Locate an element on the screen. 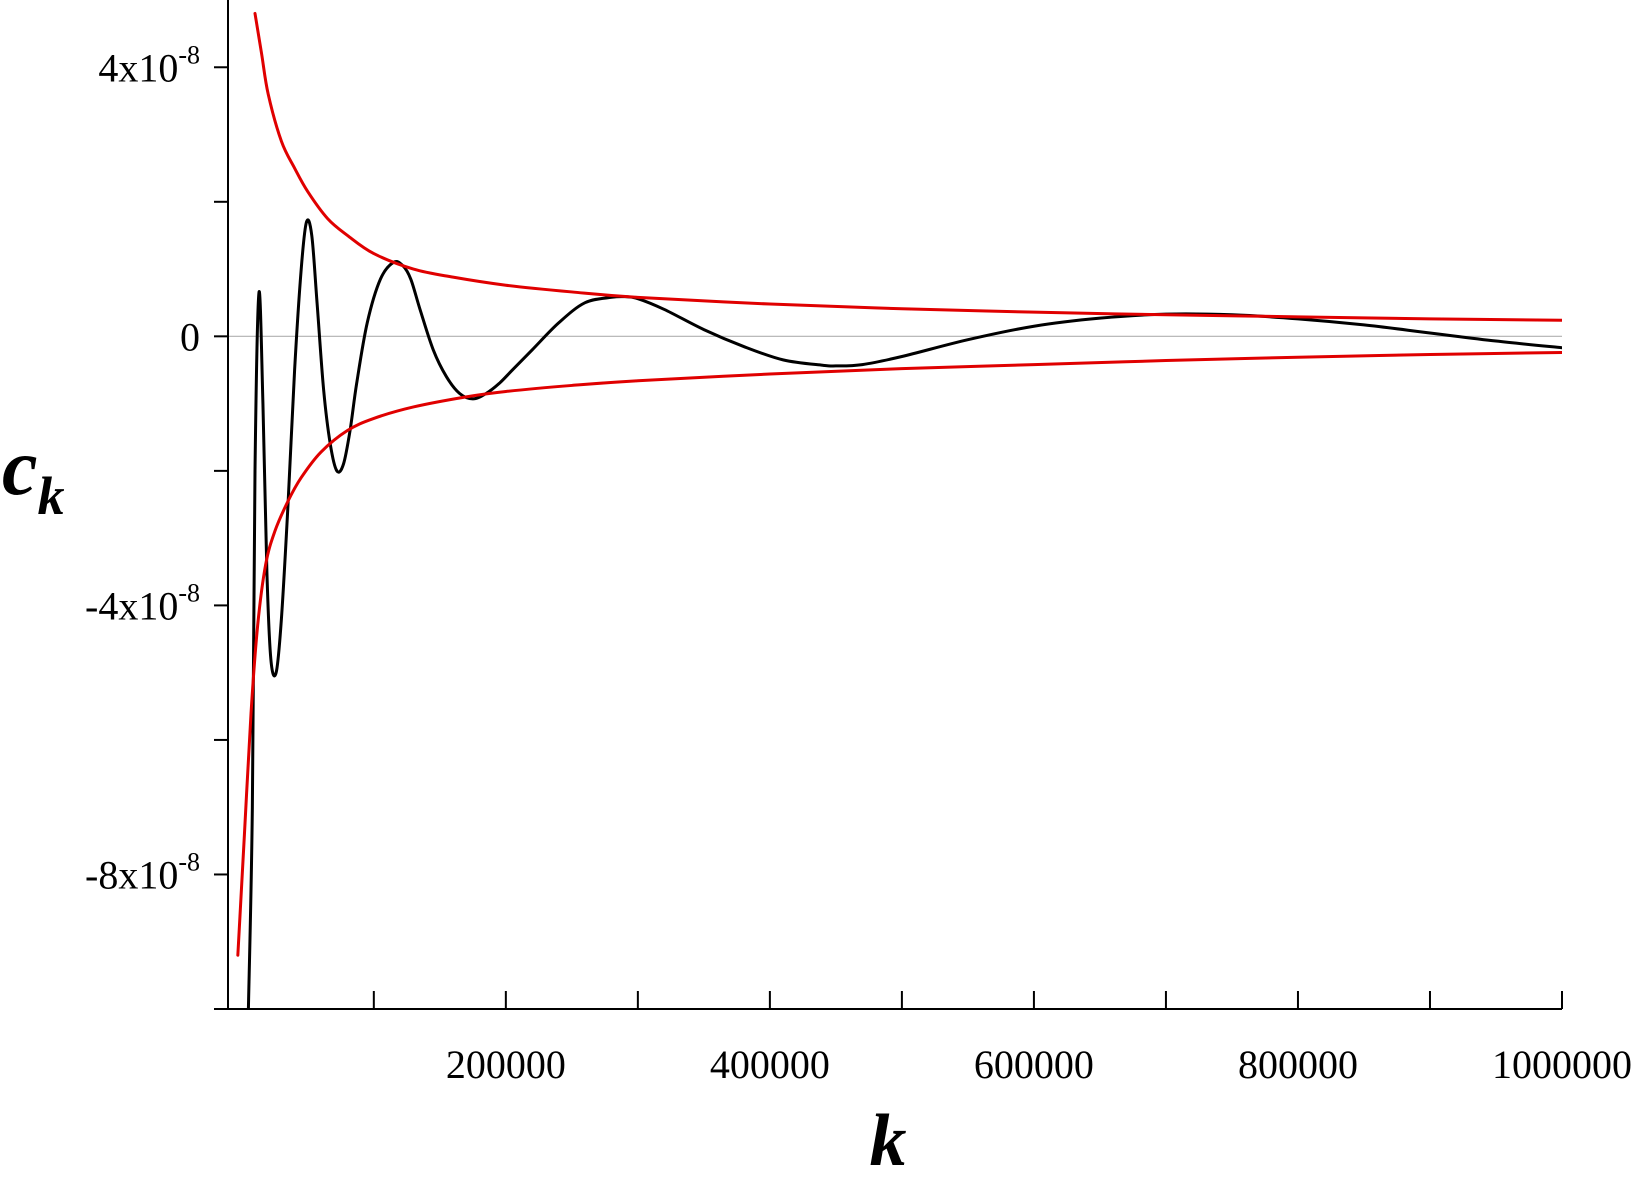 The image size is (1642, 1177). x-tick-label: 600000 is located at coordinates (1034, 1064).